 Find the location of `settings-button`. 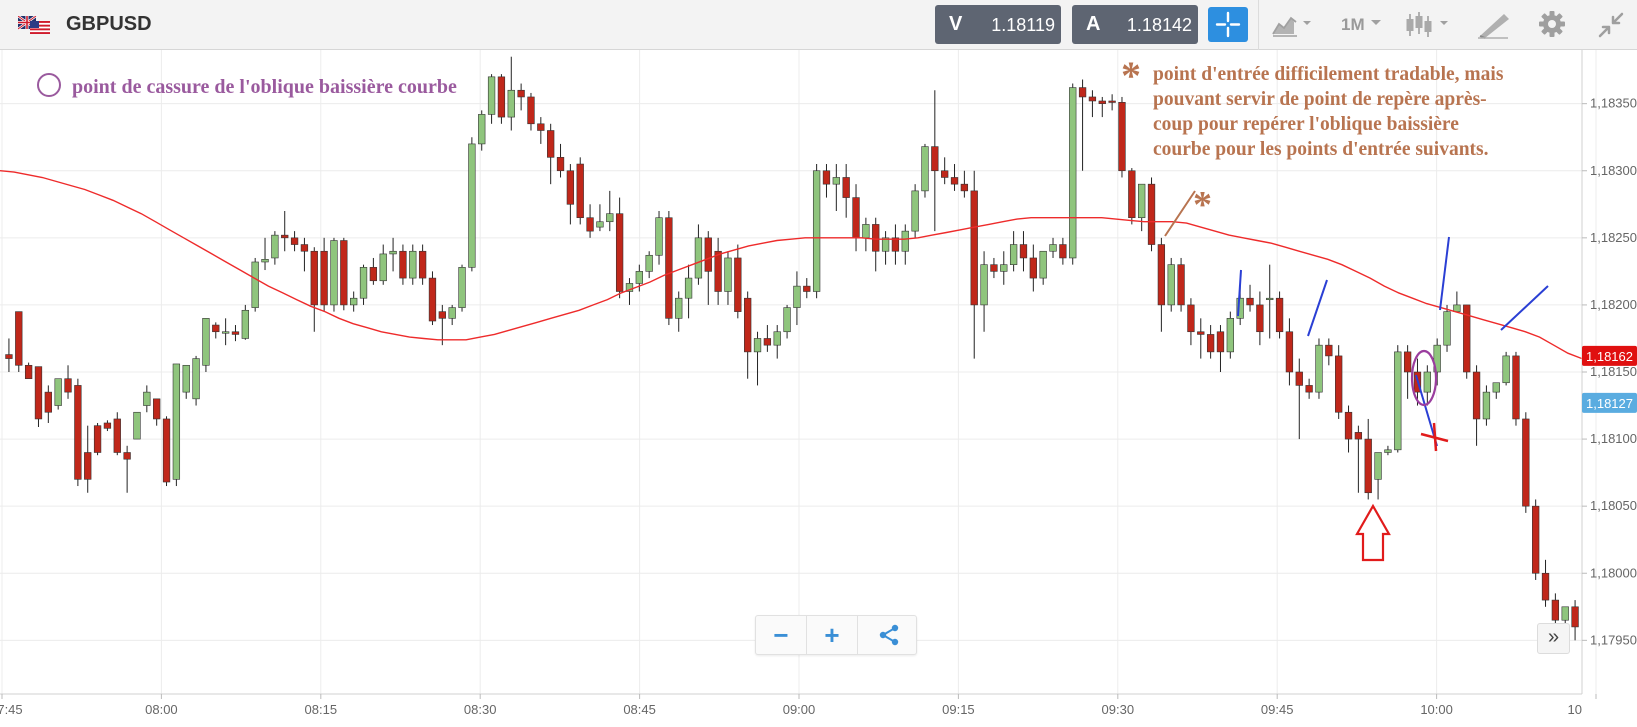

settings-button is located at coordinates (1552, 25).